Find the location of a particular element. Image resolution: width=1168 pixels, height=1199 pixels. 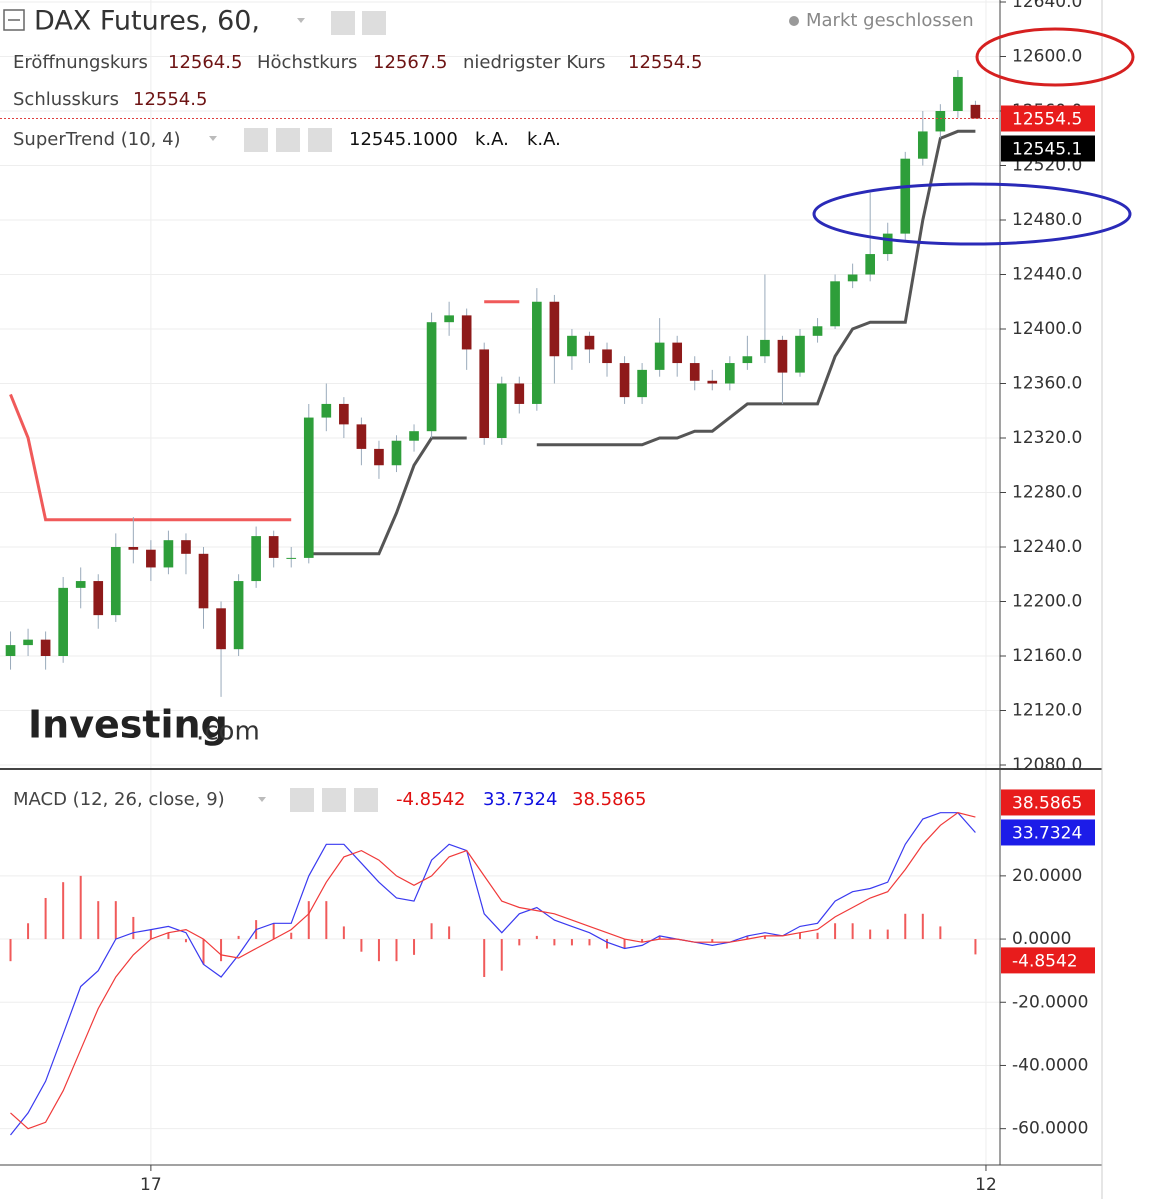

y-tick-label: 12240.0 is located at coordinates (1047, 547).